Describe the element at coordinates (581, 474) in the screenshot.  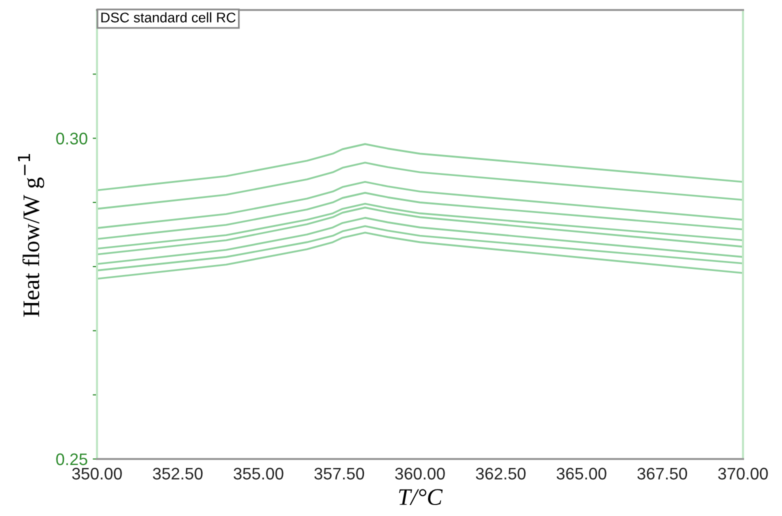
I see `x-tick-label: 365.00` at that location.